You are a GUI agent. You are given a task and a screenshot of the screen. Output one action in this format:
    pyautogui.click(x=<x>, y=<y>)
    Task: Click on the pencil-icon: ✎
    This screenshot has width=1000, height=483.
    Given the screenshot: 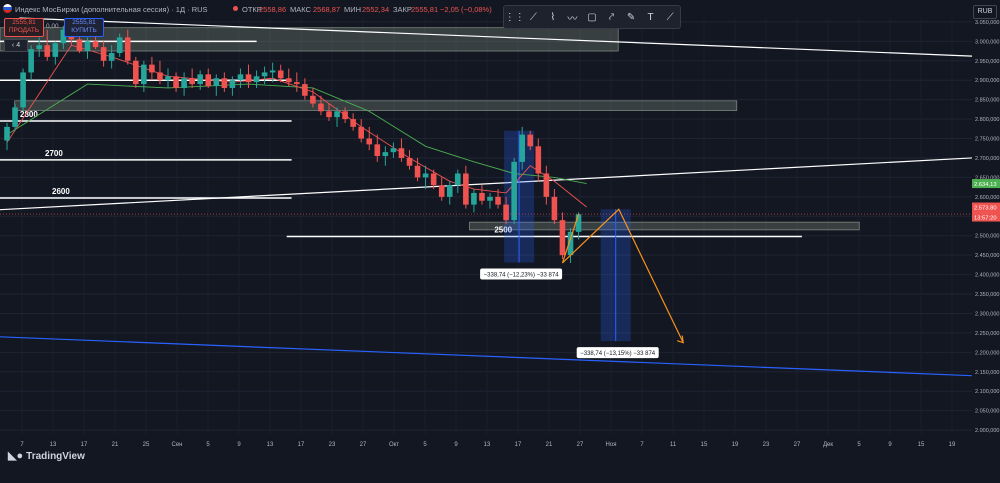 What is the action you would take?
    pyautogui.click(x=631, y=17)
    